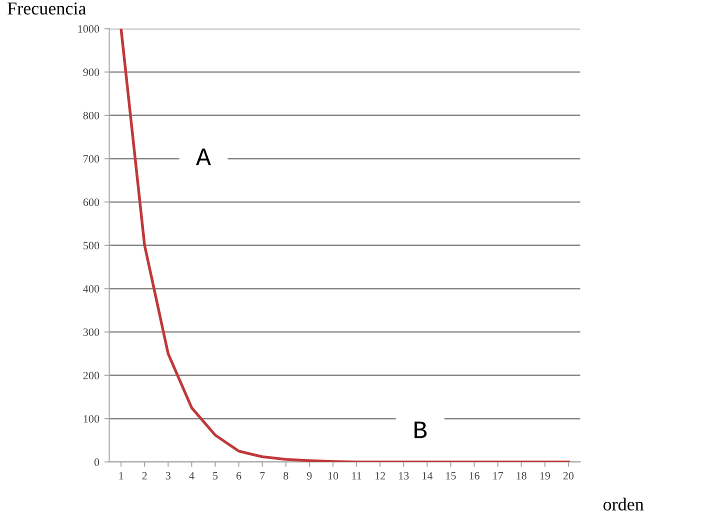  I want to click on x-tick-label: 1, so click(121, 476).